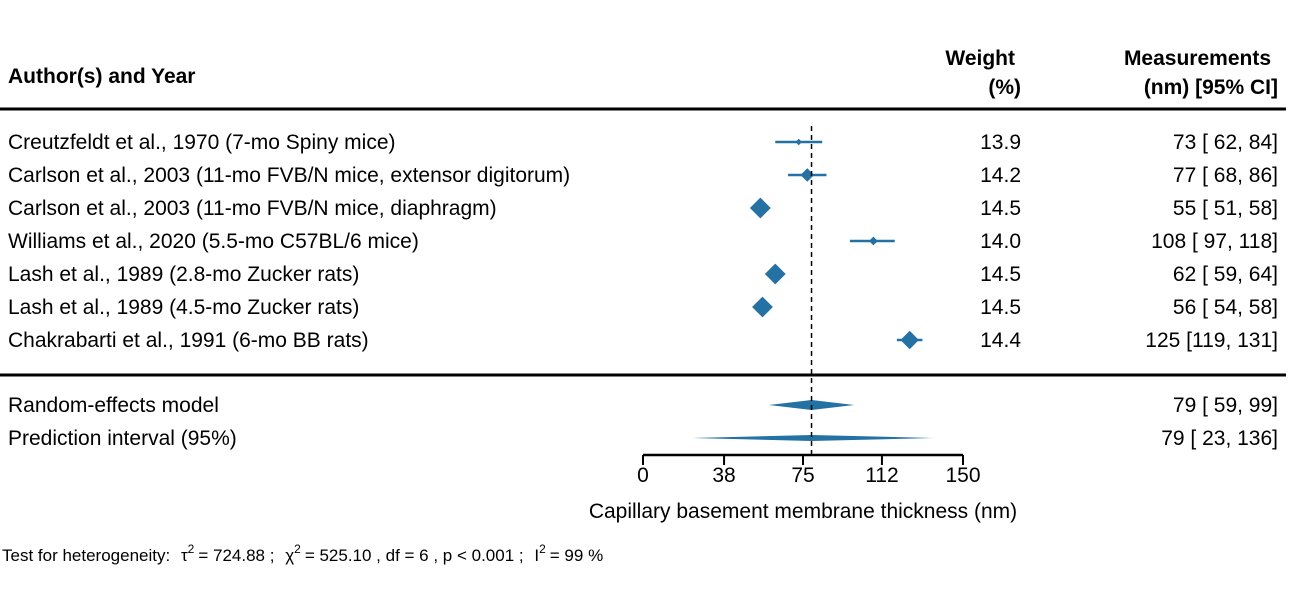 This screenshot has height=600, width=1300. I want to click on study-ci-text: 62 [ 59, 64], so click(1225, 274).